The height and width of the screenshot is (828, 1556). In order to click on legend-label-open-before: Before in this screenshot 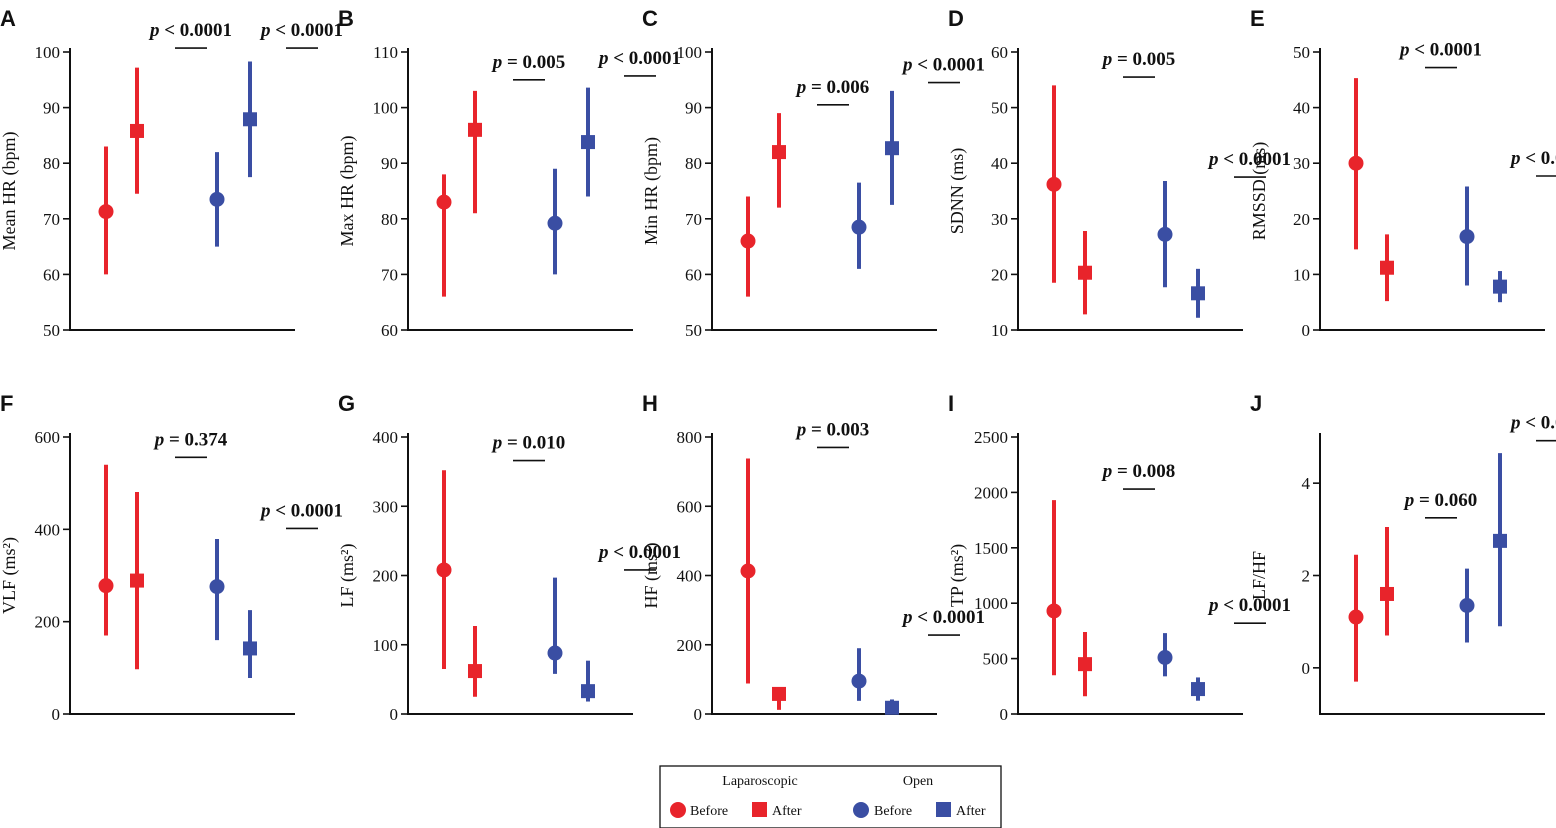, I will do `click(893, 811)`.